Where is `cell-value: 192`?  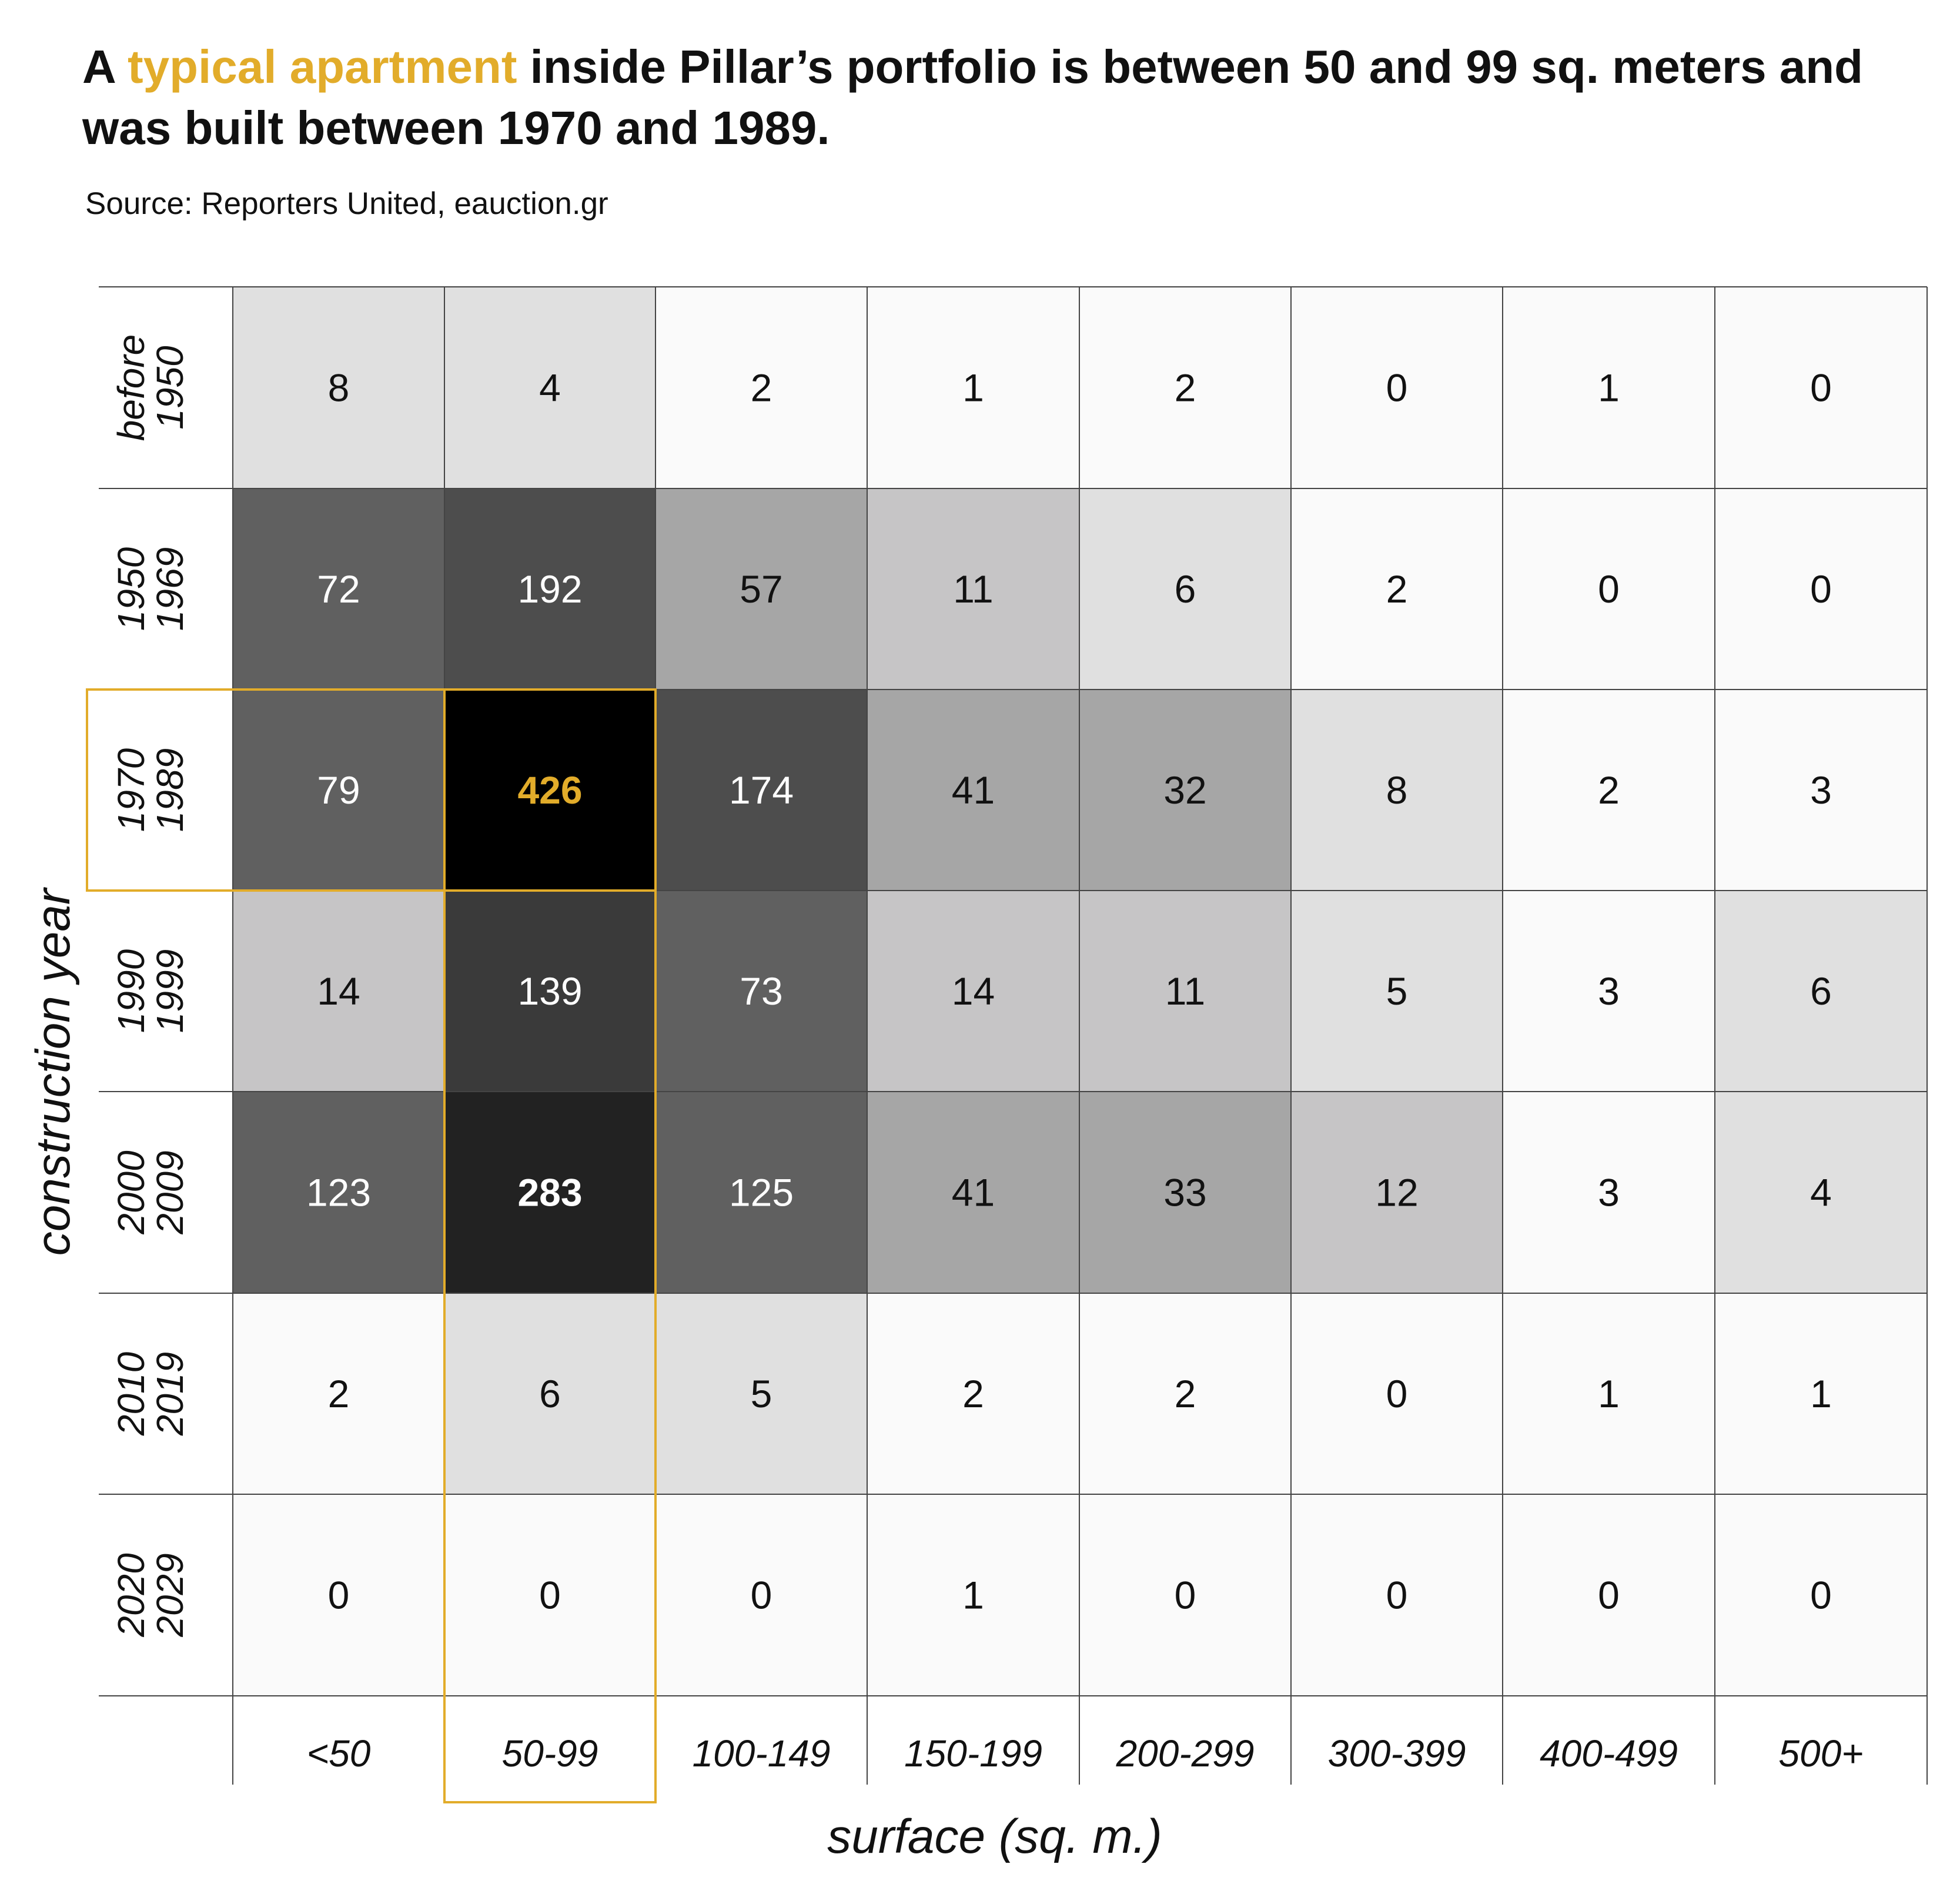 cell-value: 192 is located at coordinates (549, 589).